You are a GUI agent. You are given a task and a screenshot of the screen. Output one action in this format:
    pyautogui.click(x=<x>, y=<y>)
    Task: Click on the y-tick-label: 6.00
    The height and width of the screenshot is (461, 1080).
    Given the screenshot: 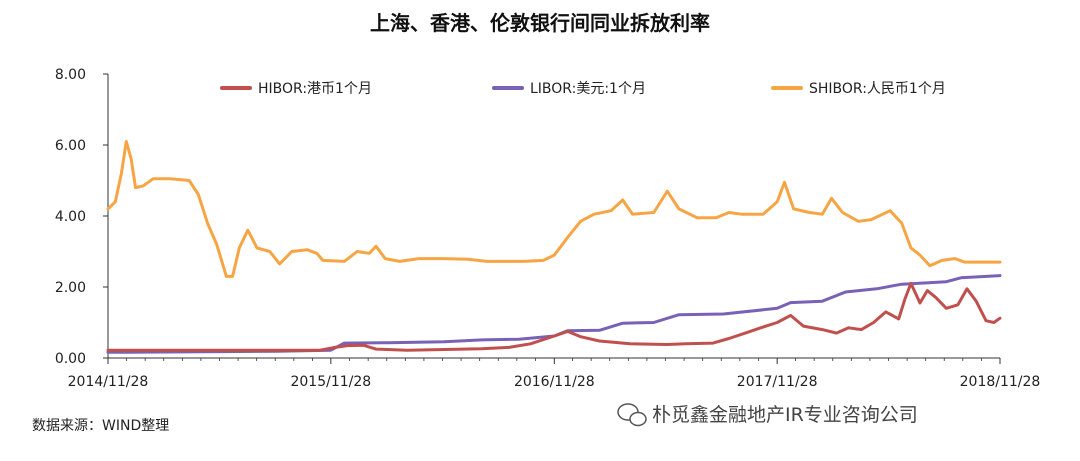 What is the action you would take?
    pyautogui.click(x=70, y=146)
    